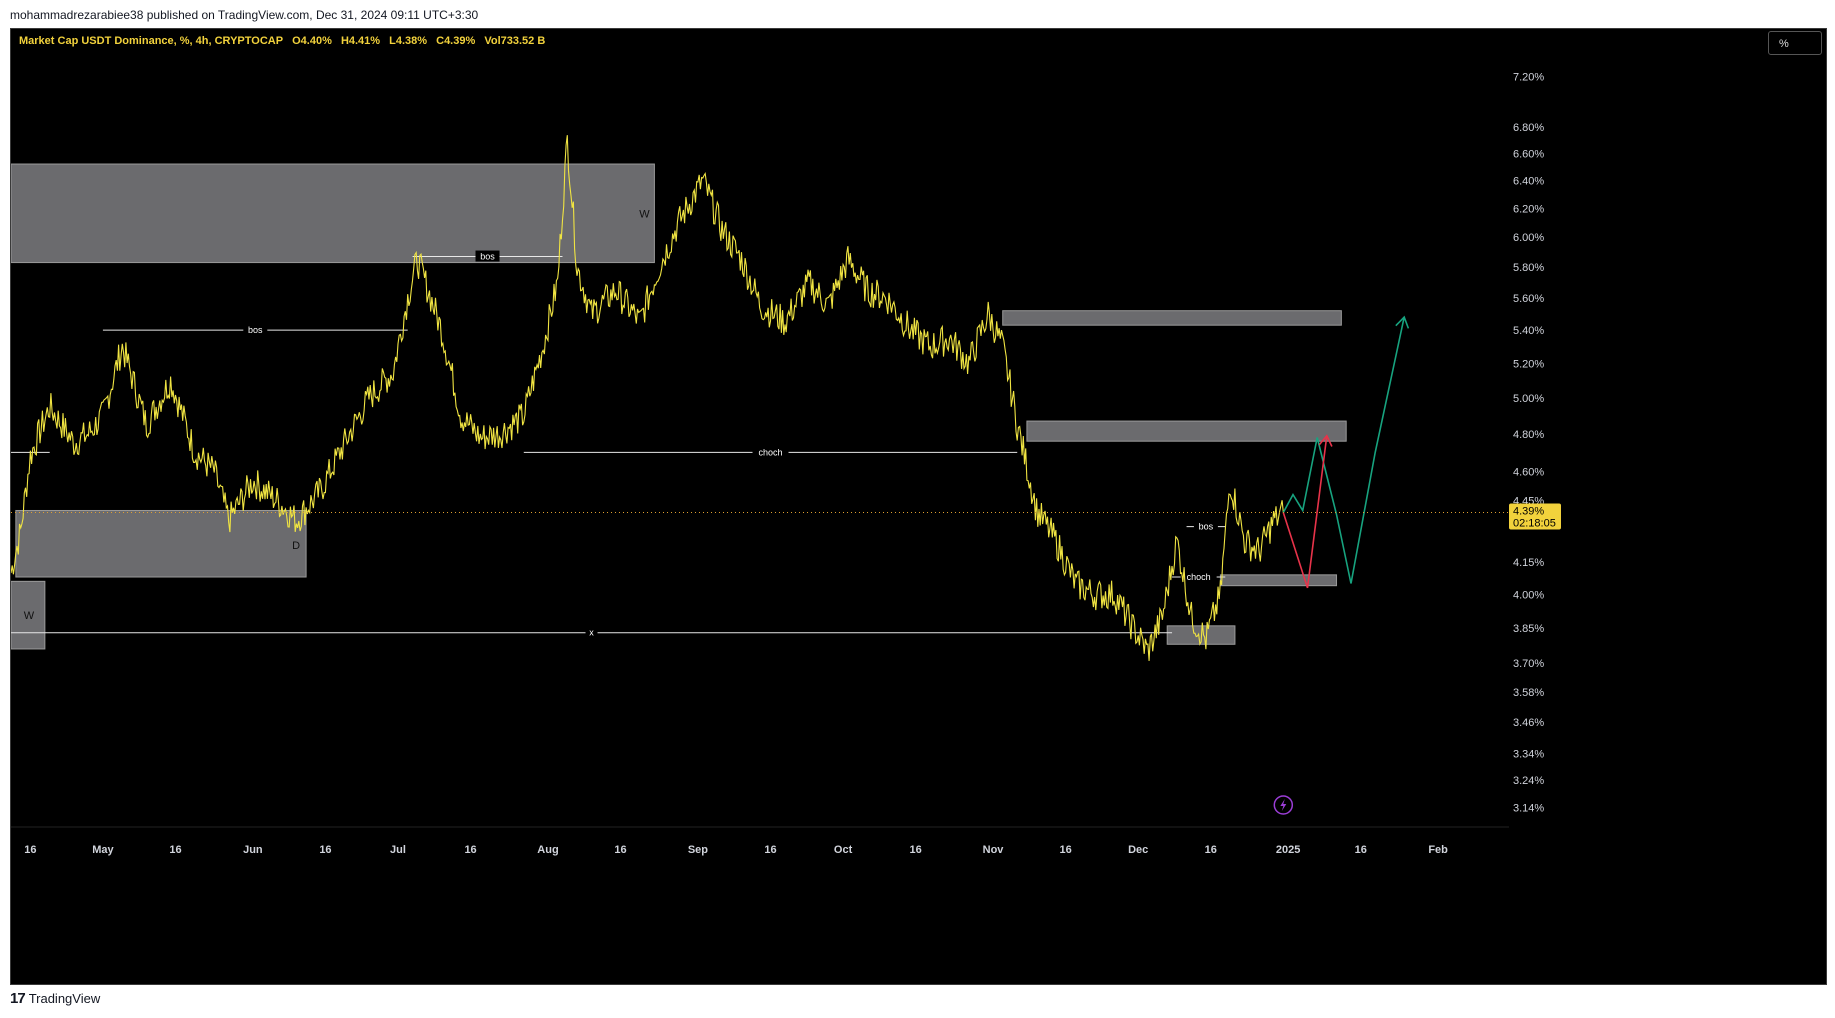 This screenshot has width=1835, height=1018. Describe the element at coordinates (1528, 595) in the screenshot. I see `y-tick-label: 4.00%` at that location.